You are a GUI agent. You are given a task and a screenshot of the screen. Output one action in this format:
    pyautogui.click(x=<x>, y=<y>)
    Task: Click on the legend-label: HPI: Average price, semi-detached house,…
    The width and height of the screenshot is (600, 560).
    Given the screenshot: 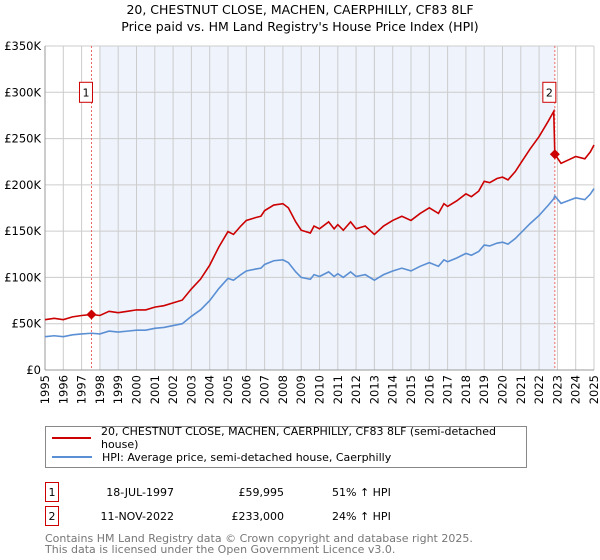 What is the action you would take?
    pyautogui.click(x=247, y=457)
    